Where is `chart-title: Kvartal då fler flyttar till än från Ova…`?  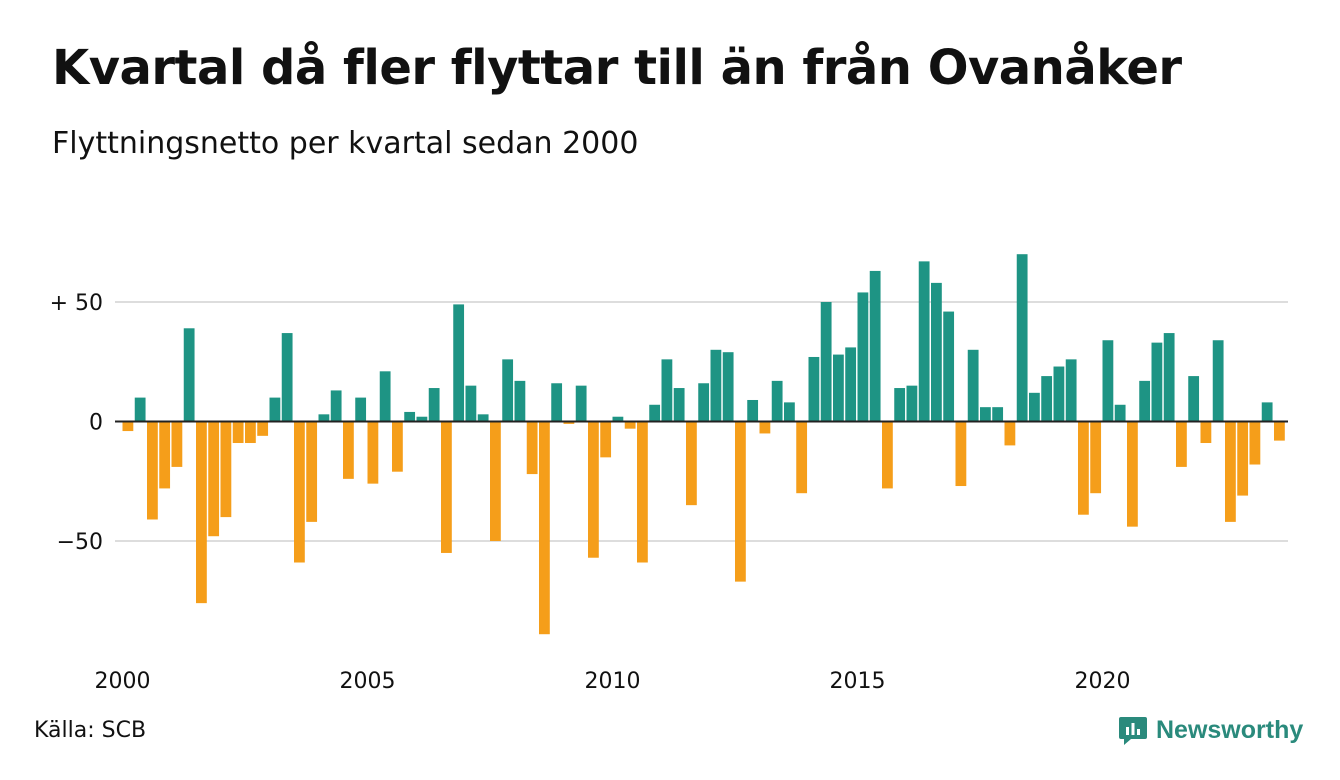
chart-title: Kvartal då fler flyttar till än från Ova… is located at coordinates (617, 68).